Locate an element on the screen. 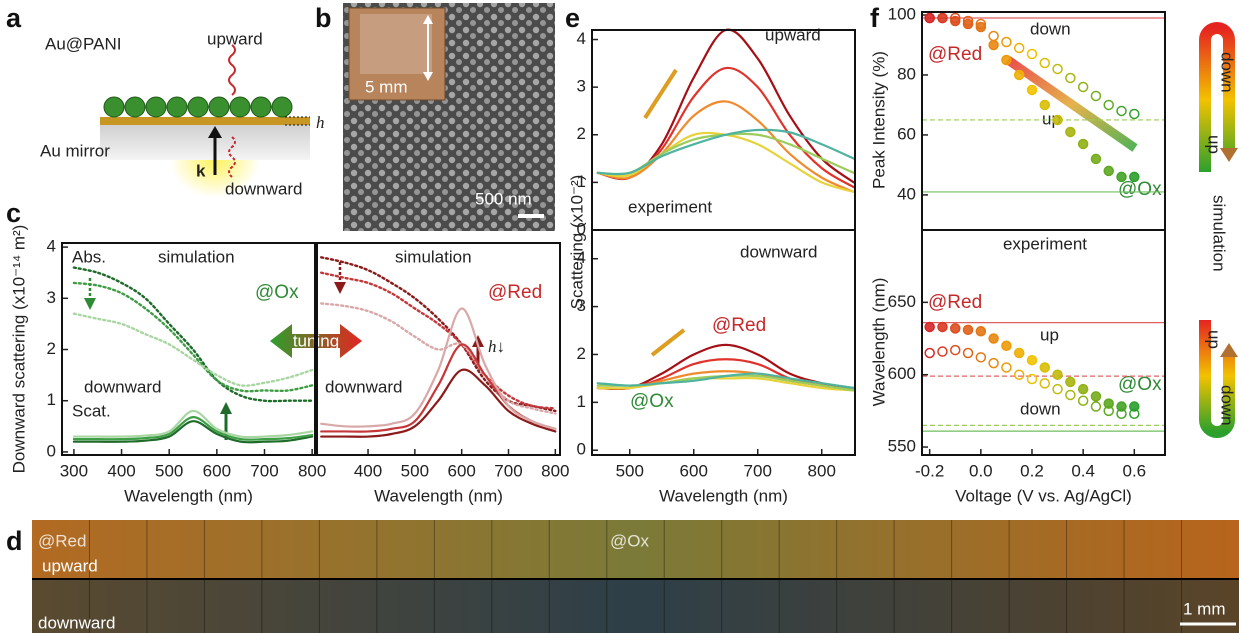 This screenshot has width=1239, height=633. label: Au mirror is located at coordinates (75, 150).